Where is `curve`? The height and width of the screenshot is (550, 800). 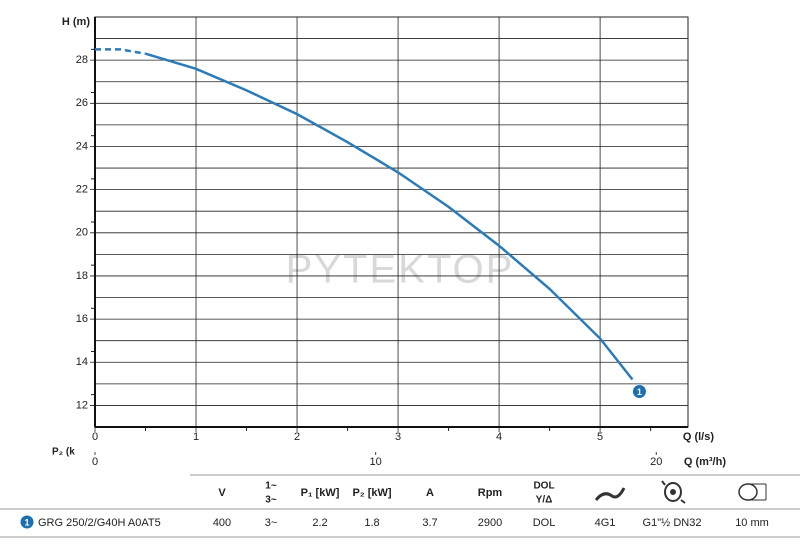 curve is located at coordinates (120, 51).